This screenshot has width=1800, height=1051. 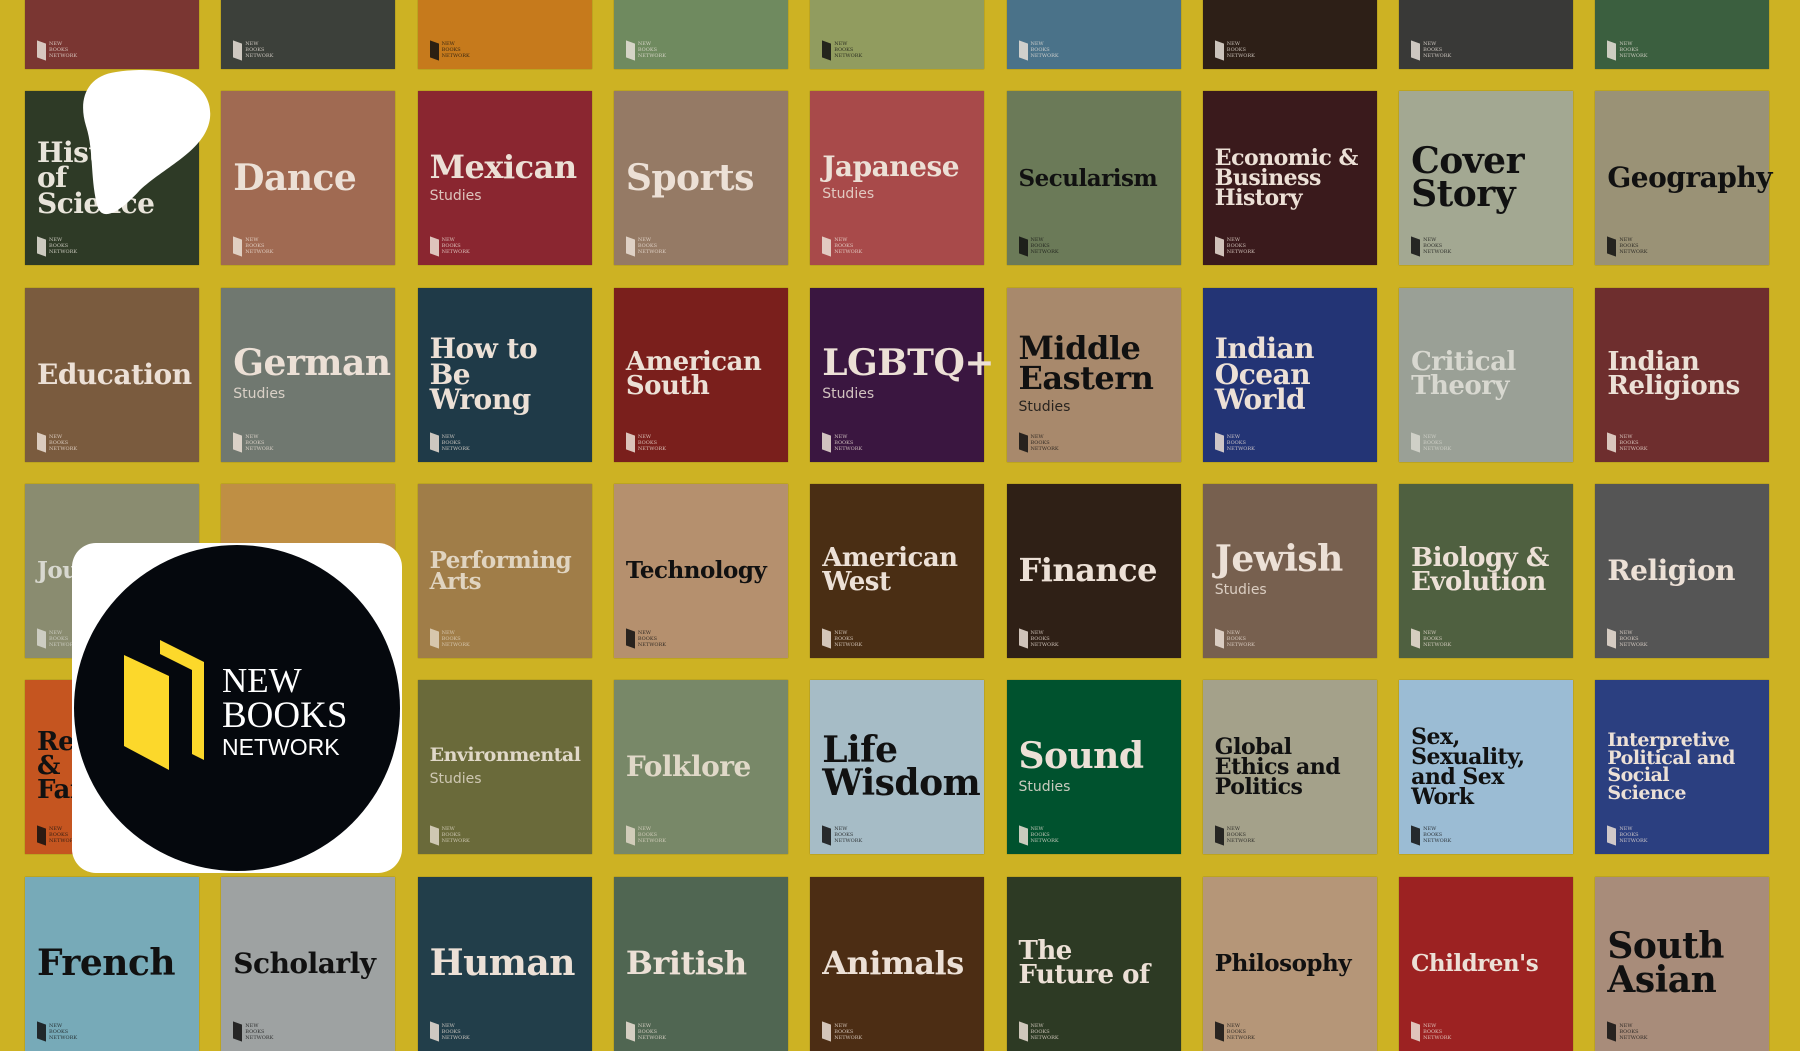 I want to click on podcast-tile: Animals NEW BOOKS NETWORK, so click(x=897, y=963).